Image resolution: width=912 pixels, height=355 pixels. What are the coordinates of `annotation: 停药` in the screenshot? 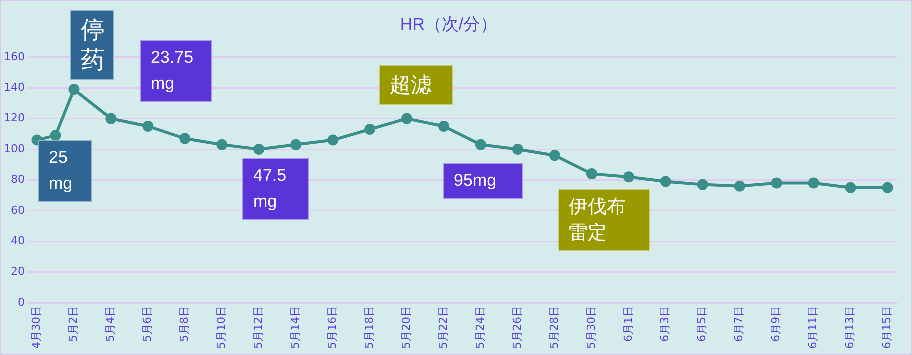 It's located at (92, 45).